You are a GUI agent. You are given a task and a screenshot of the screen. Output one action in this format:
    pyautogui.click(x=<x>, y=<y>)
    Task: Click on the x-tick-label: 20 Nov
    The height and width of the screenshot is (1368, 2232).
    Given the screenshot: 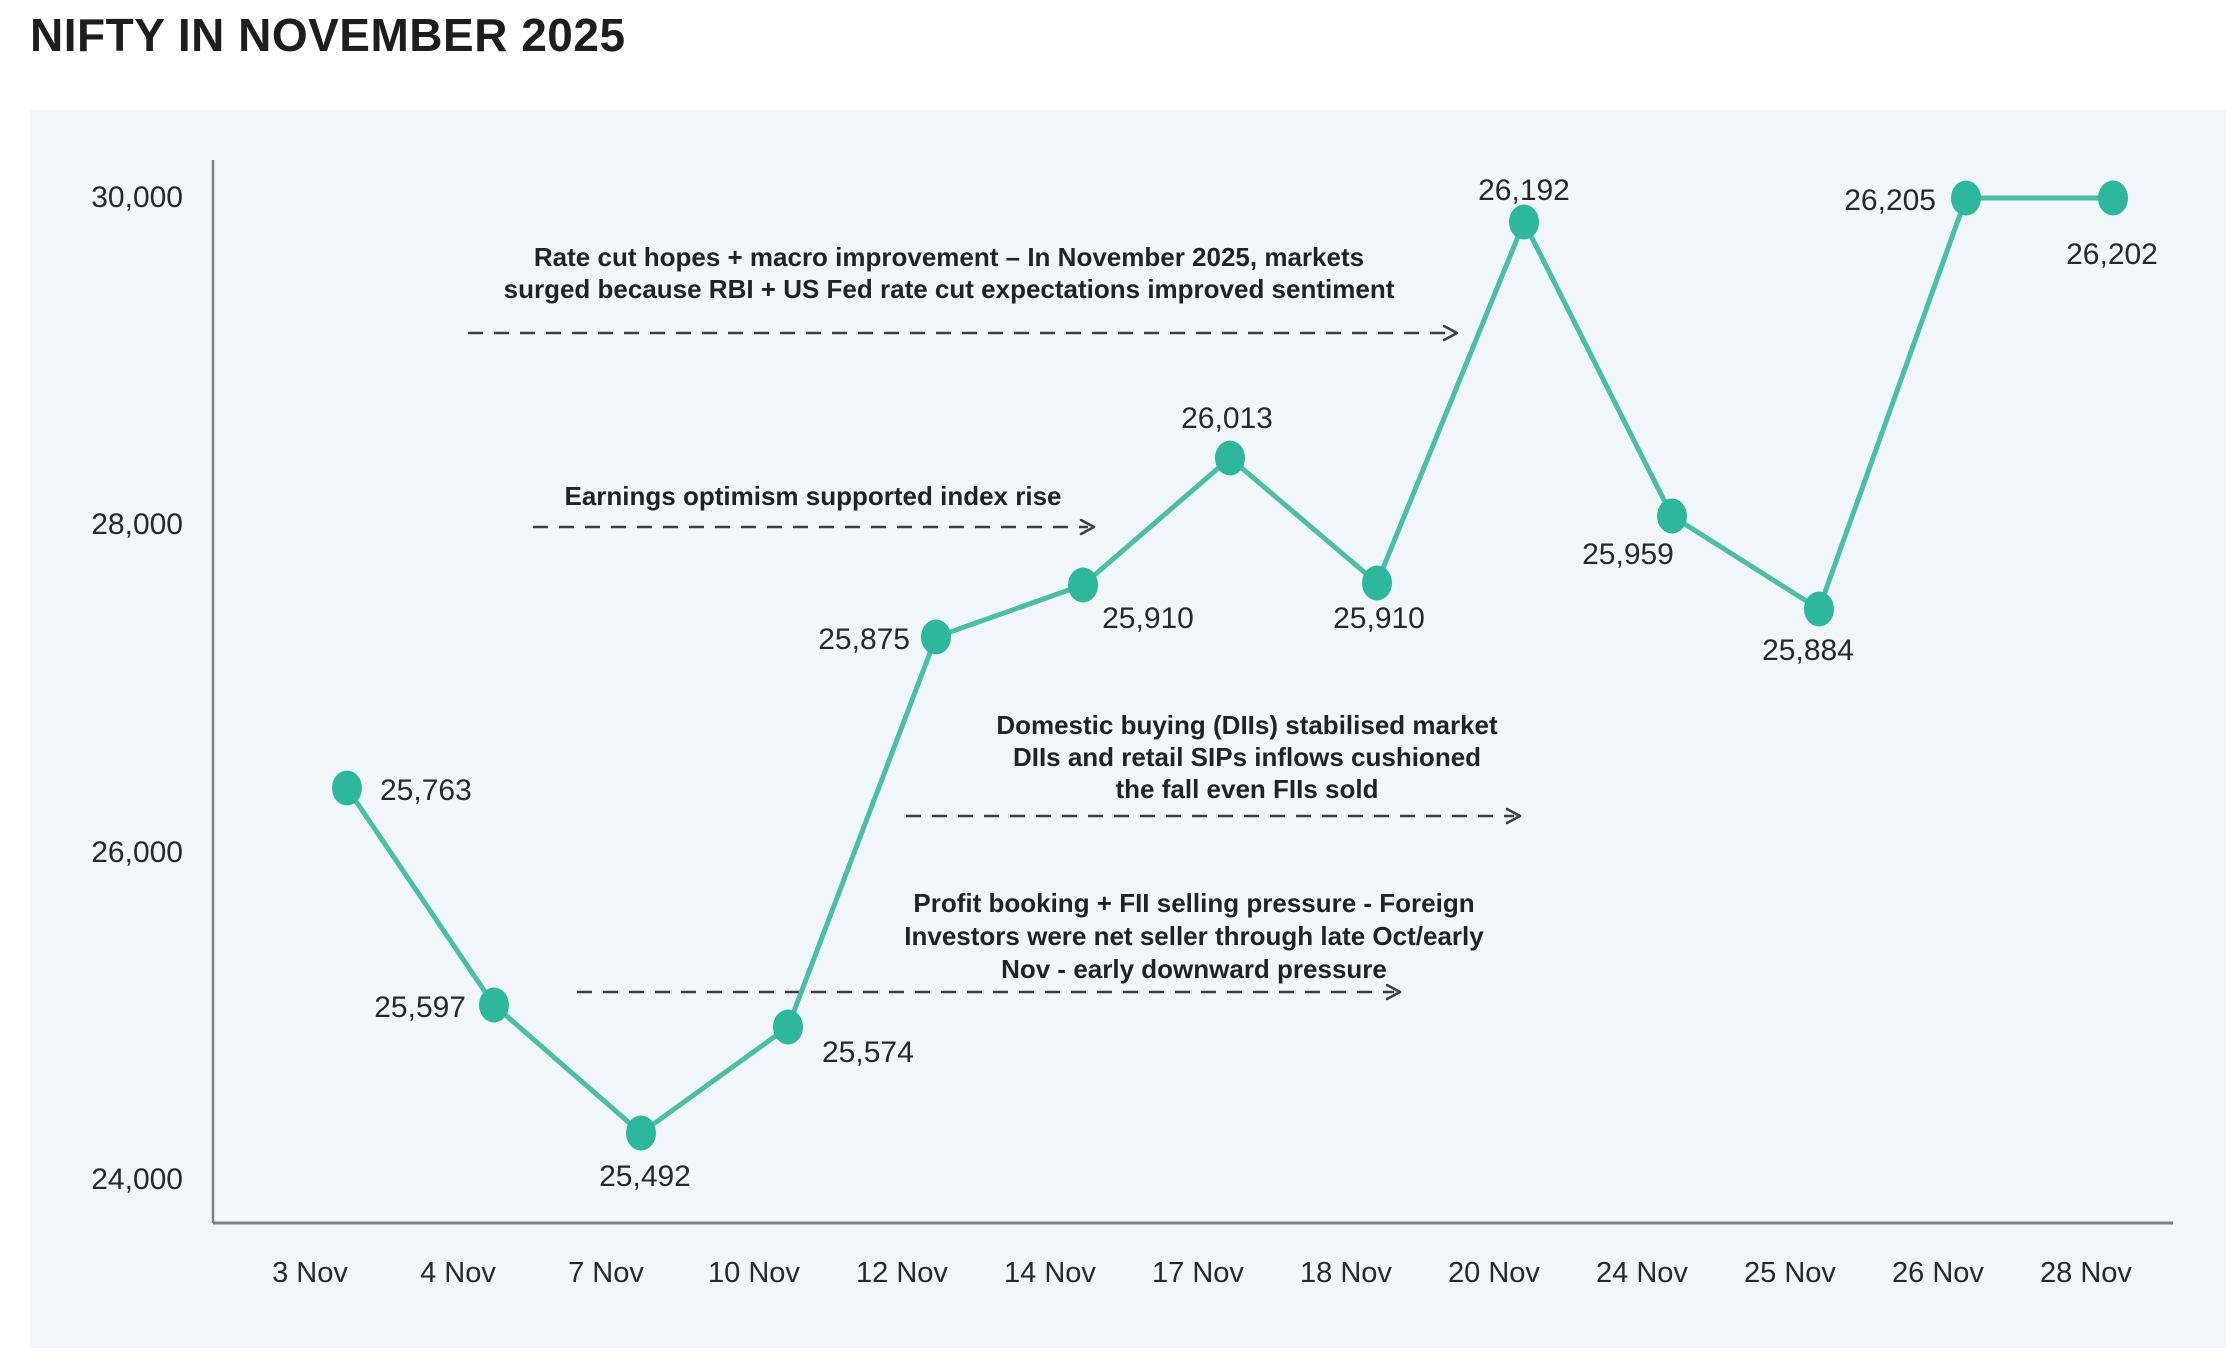 What is the action you would take?
    pyautogui.click(x=1494, y=1273)
    